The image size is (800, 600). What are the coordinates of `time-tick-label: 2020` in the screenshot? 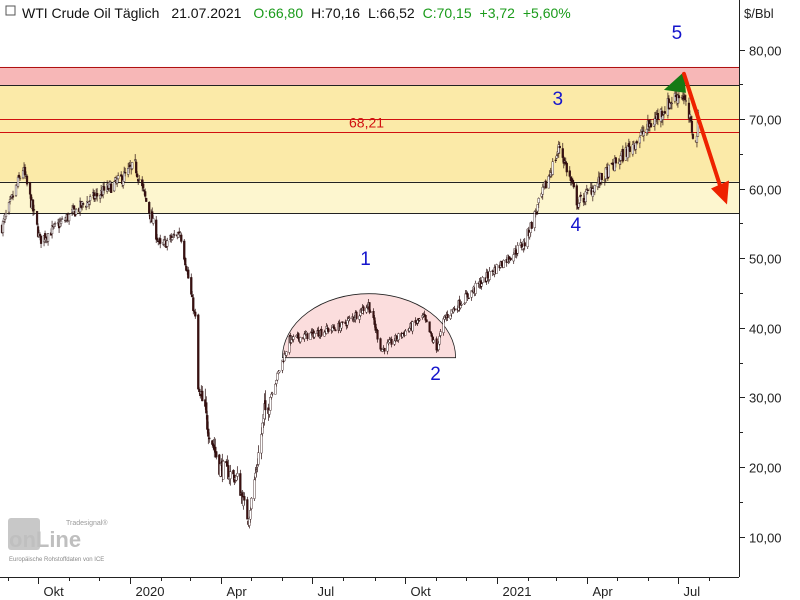 It's located at (150, 591).